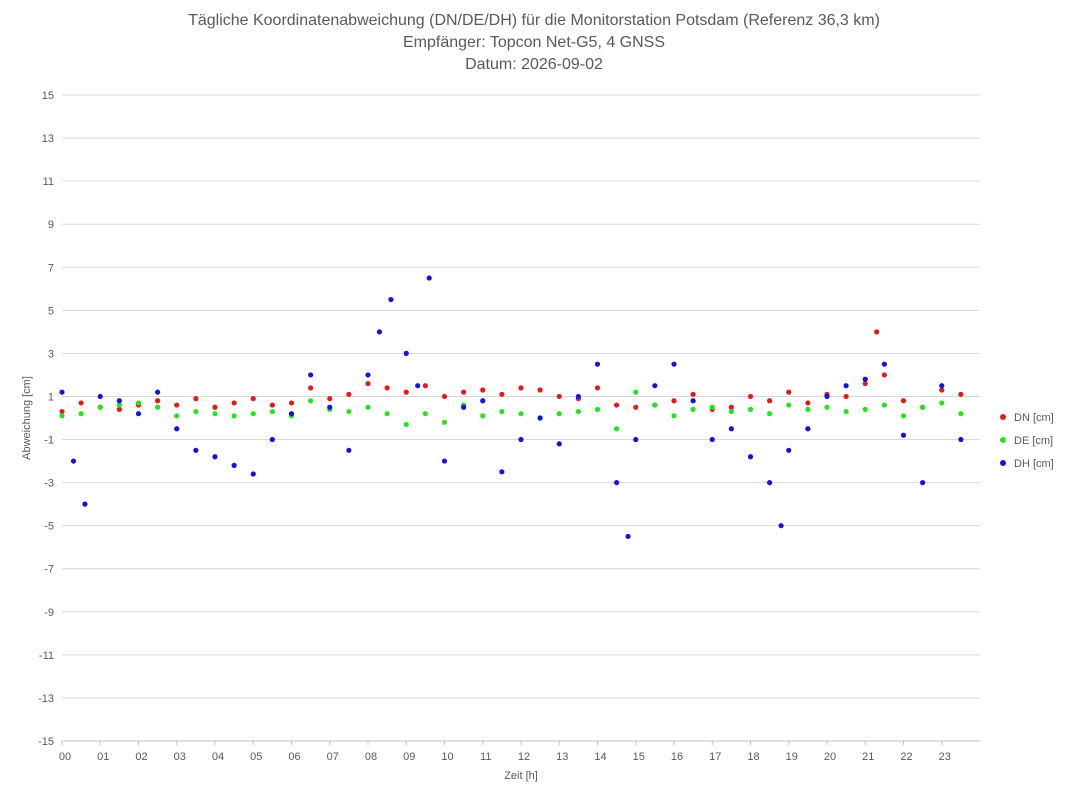  Describe the element at coordinates (715, 757) in the screenshot. I see `x-tick-label: 17` at that location.